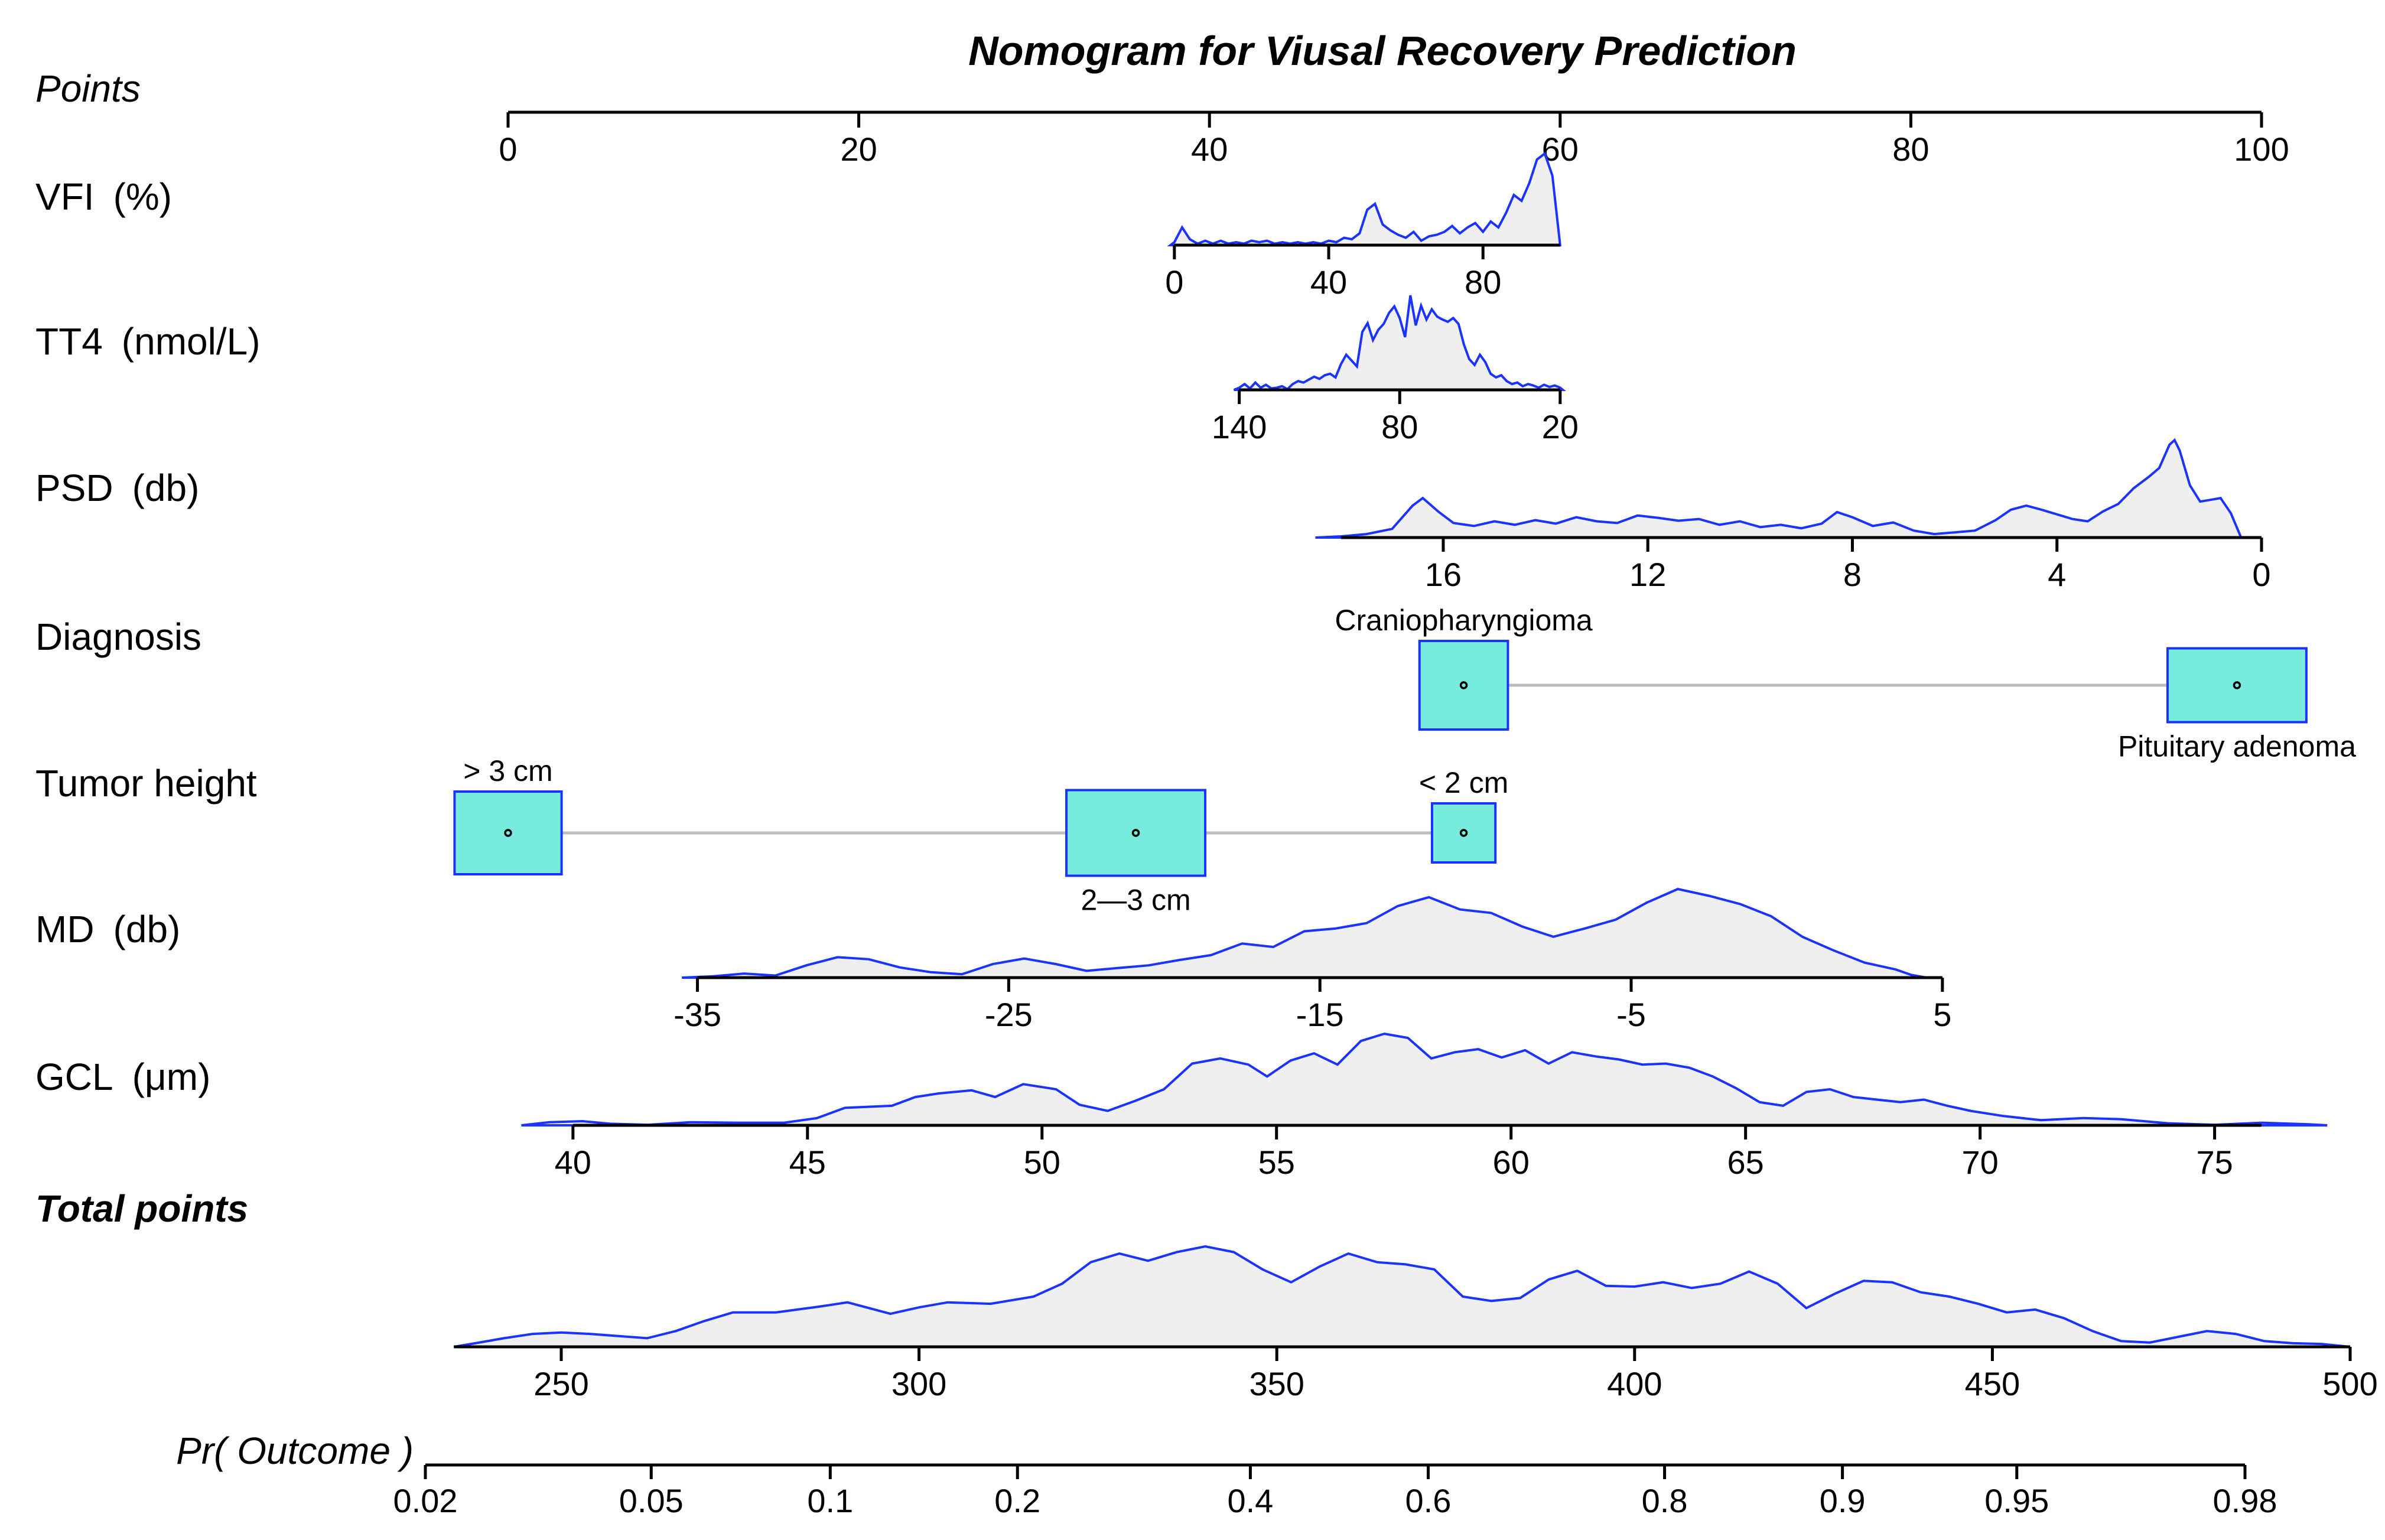 The width and height of the screenshot is (2385, 1540). What do you see at coordinates (108, 929) in the screenshot?
I see `md-row-label: MD (db)` at bounding box center [108, 929].